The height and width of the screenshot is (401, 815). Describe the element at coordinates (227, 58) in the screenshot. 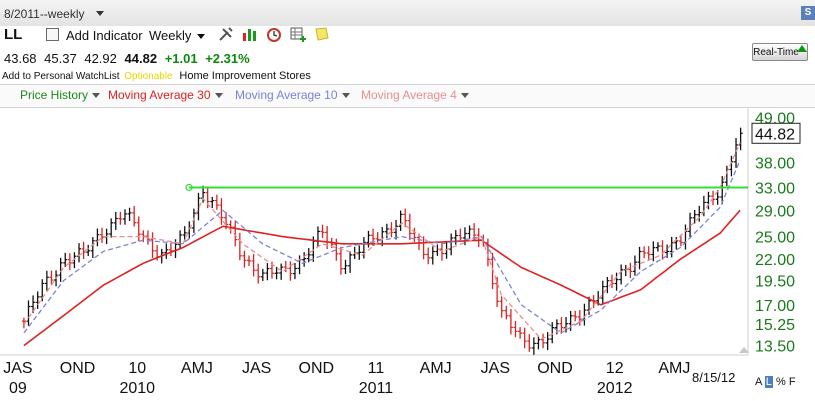

I see `quote-change-pct: +2.31%` at that location.